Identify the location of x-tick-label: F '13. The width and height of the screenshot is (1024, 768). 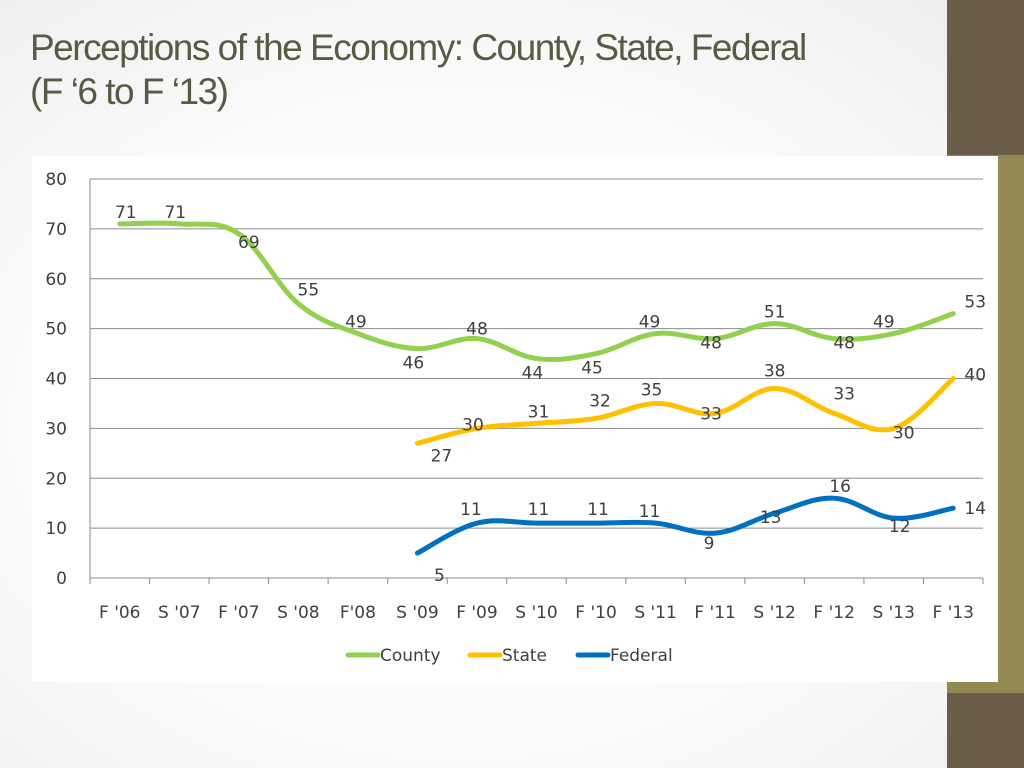
(953, 613).